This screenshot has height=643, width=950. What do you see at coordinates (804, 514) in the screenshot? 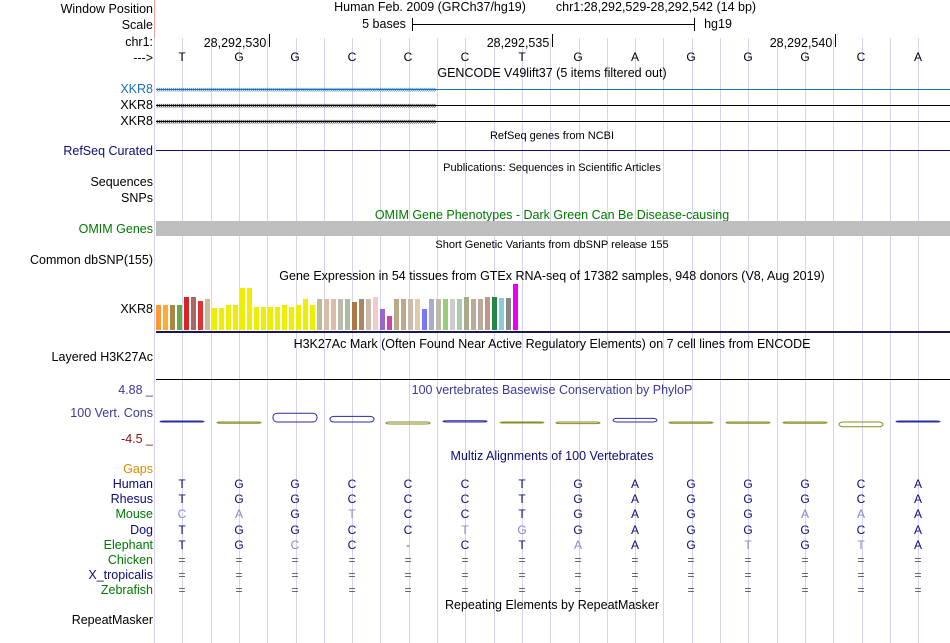
I see `aligned-base: A` at bounding box center [804, 514].